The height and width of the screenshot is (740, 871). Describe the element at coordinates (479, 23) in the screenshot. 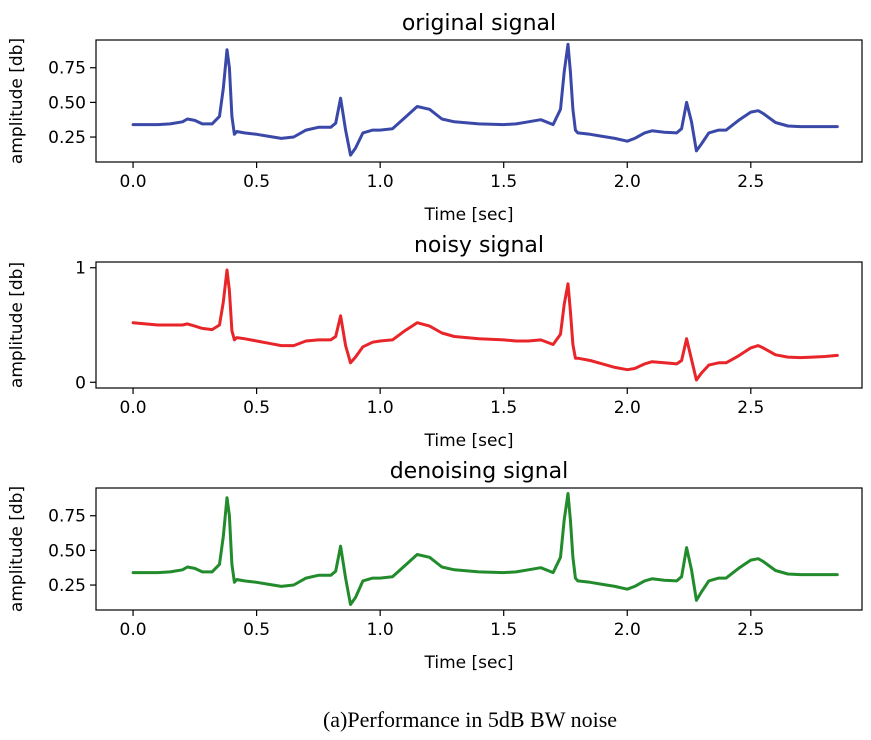

I see `plot-title: original signal` at that location.